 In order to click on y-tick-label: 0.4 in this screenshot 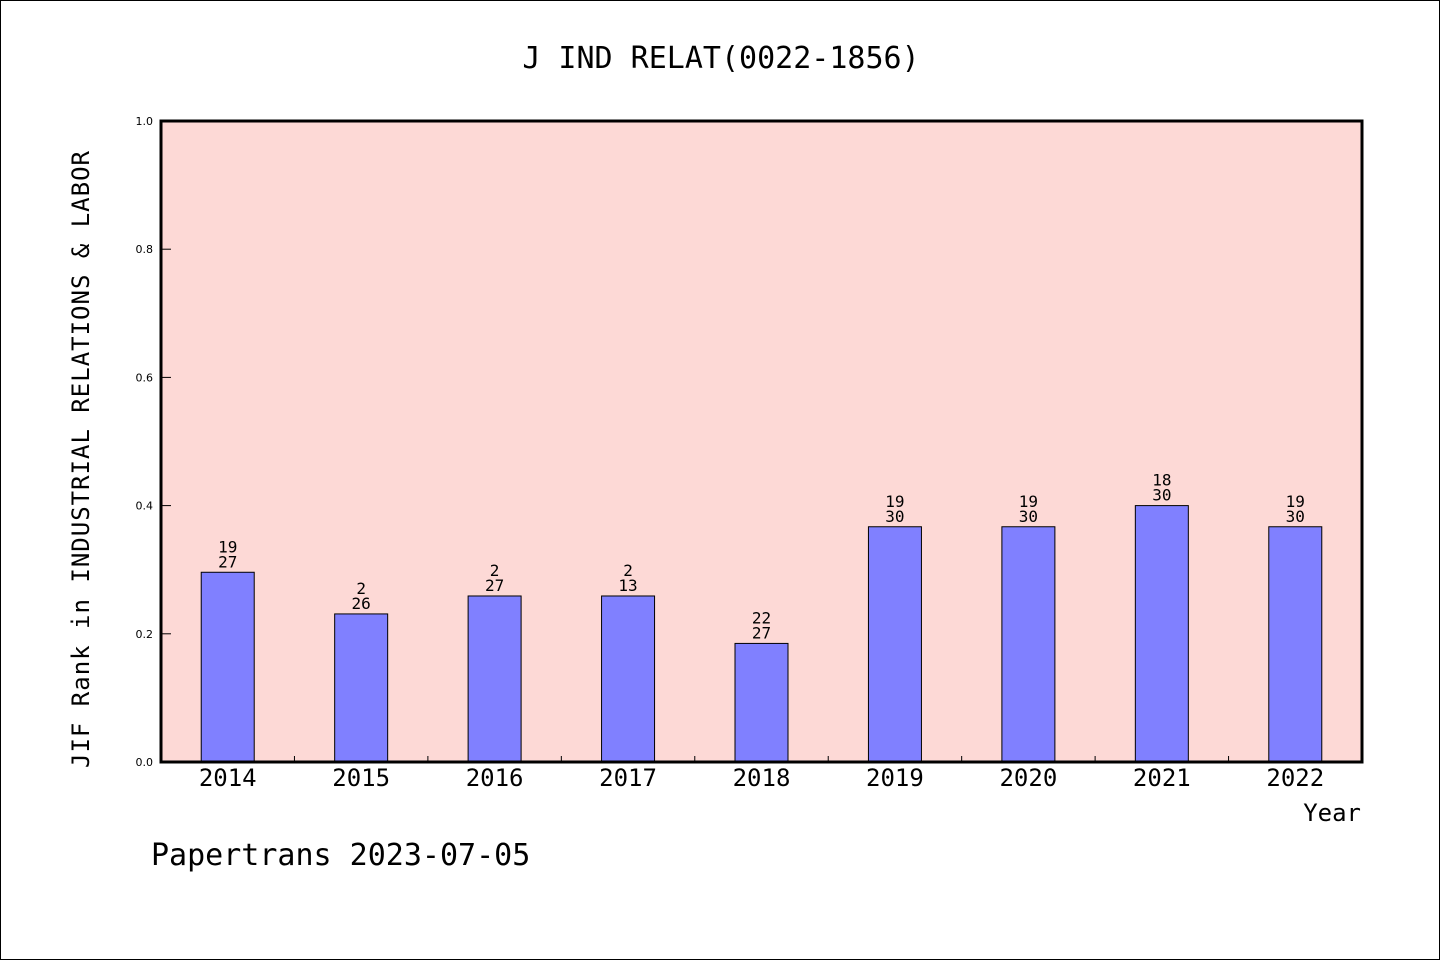, I will do `click(145, 506)`.